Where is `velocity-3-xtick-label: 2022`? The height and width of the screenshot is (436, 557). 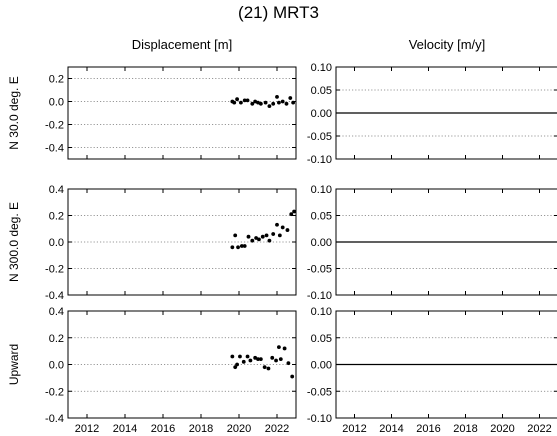 velocity-3-xtick-label: 2022 is located at coordinates (539, 429).